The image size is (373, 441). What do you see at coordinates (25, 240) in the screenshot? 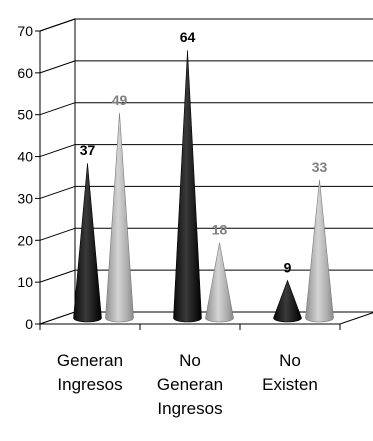
I see `y-tick-label: 20` at bounding box center [25, 240].